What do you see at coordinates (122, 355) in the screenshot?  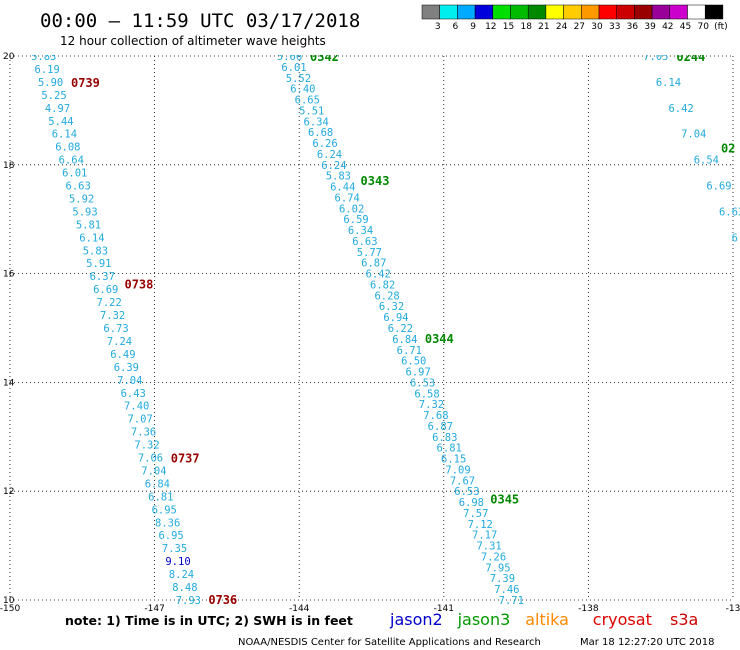 I see `wave-height-value: 6.49` at bounding box center [122, 355].